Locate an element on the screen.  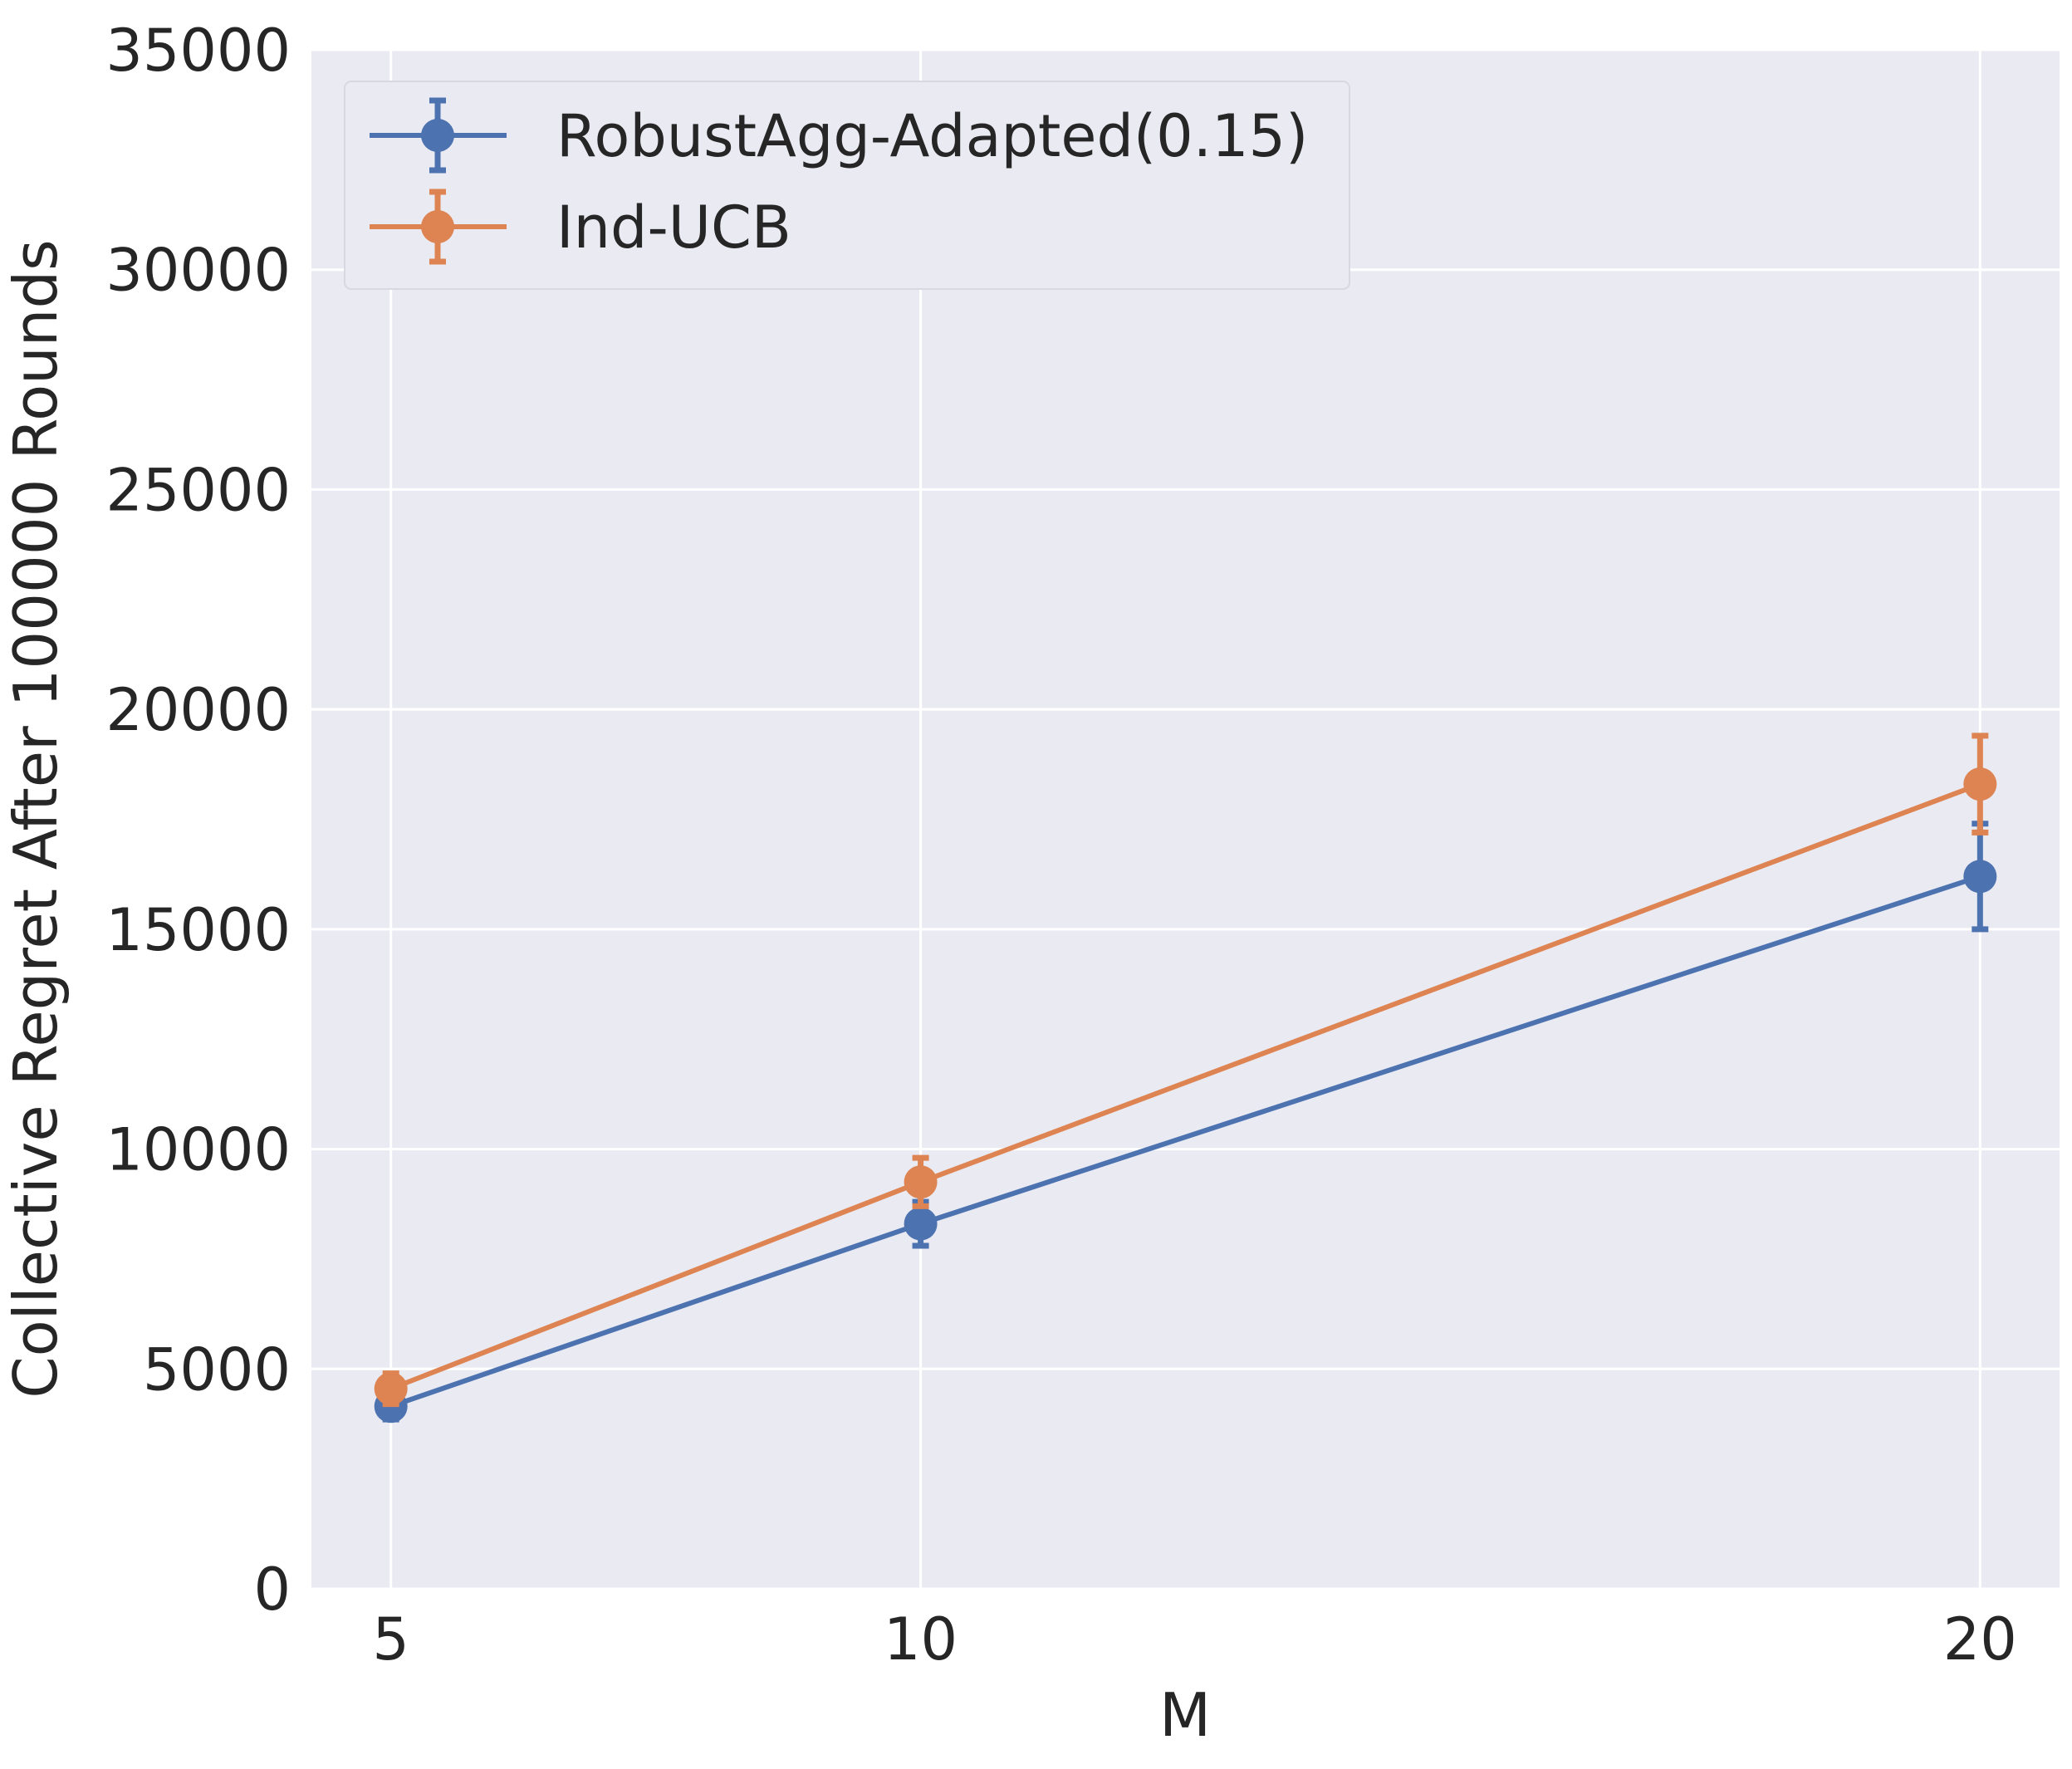
y-tick-label: 0 is located at coordinates (272, 1590).